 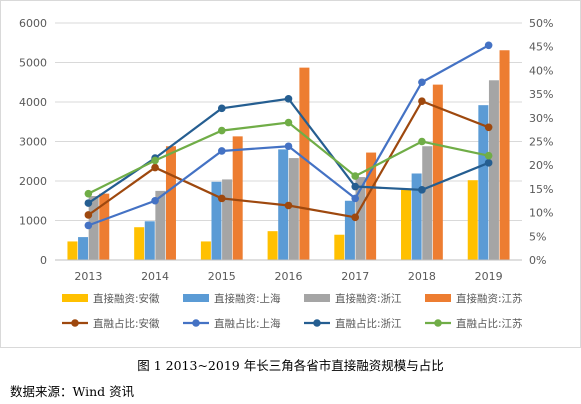 I want to click on data-source-note: 数据来源：Wind 资讯, so click(x=72, y=391).